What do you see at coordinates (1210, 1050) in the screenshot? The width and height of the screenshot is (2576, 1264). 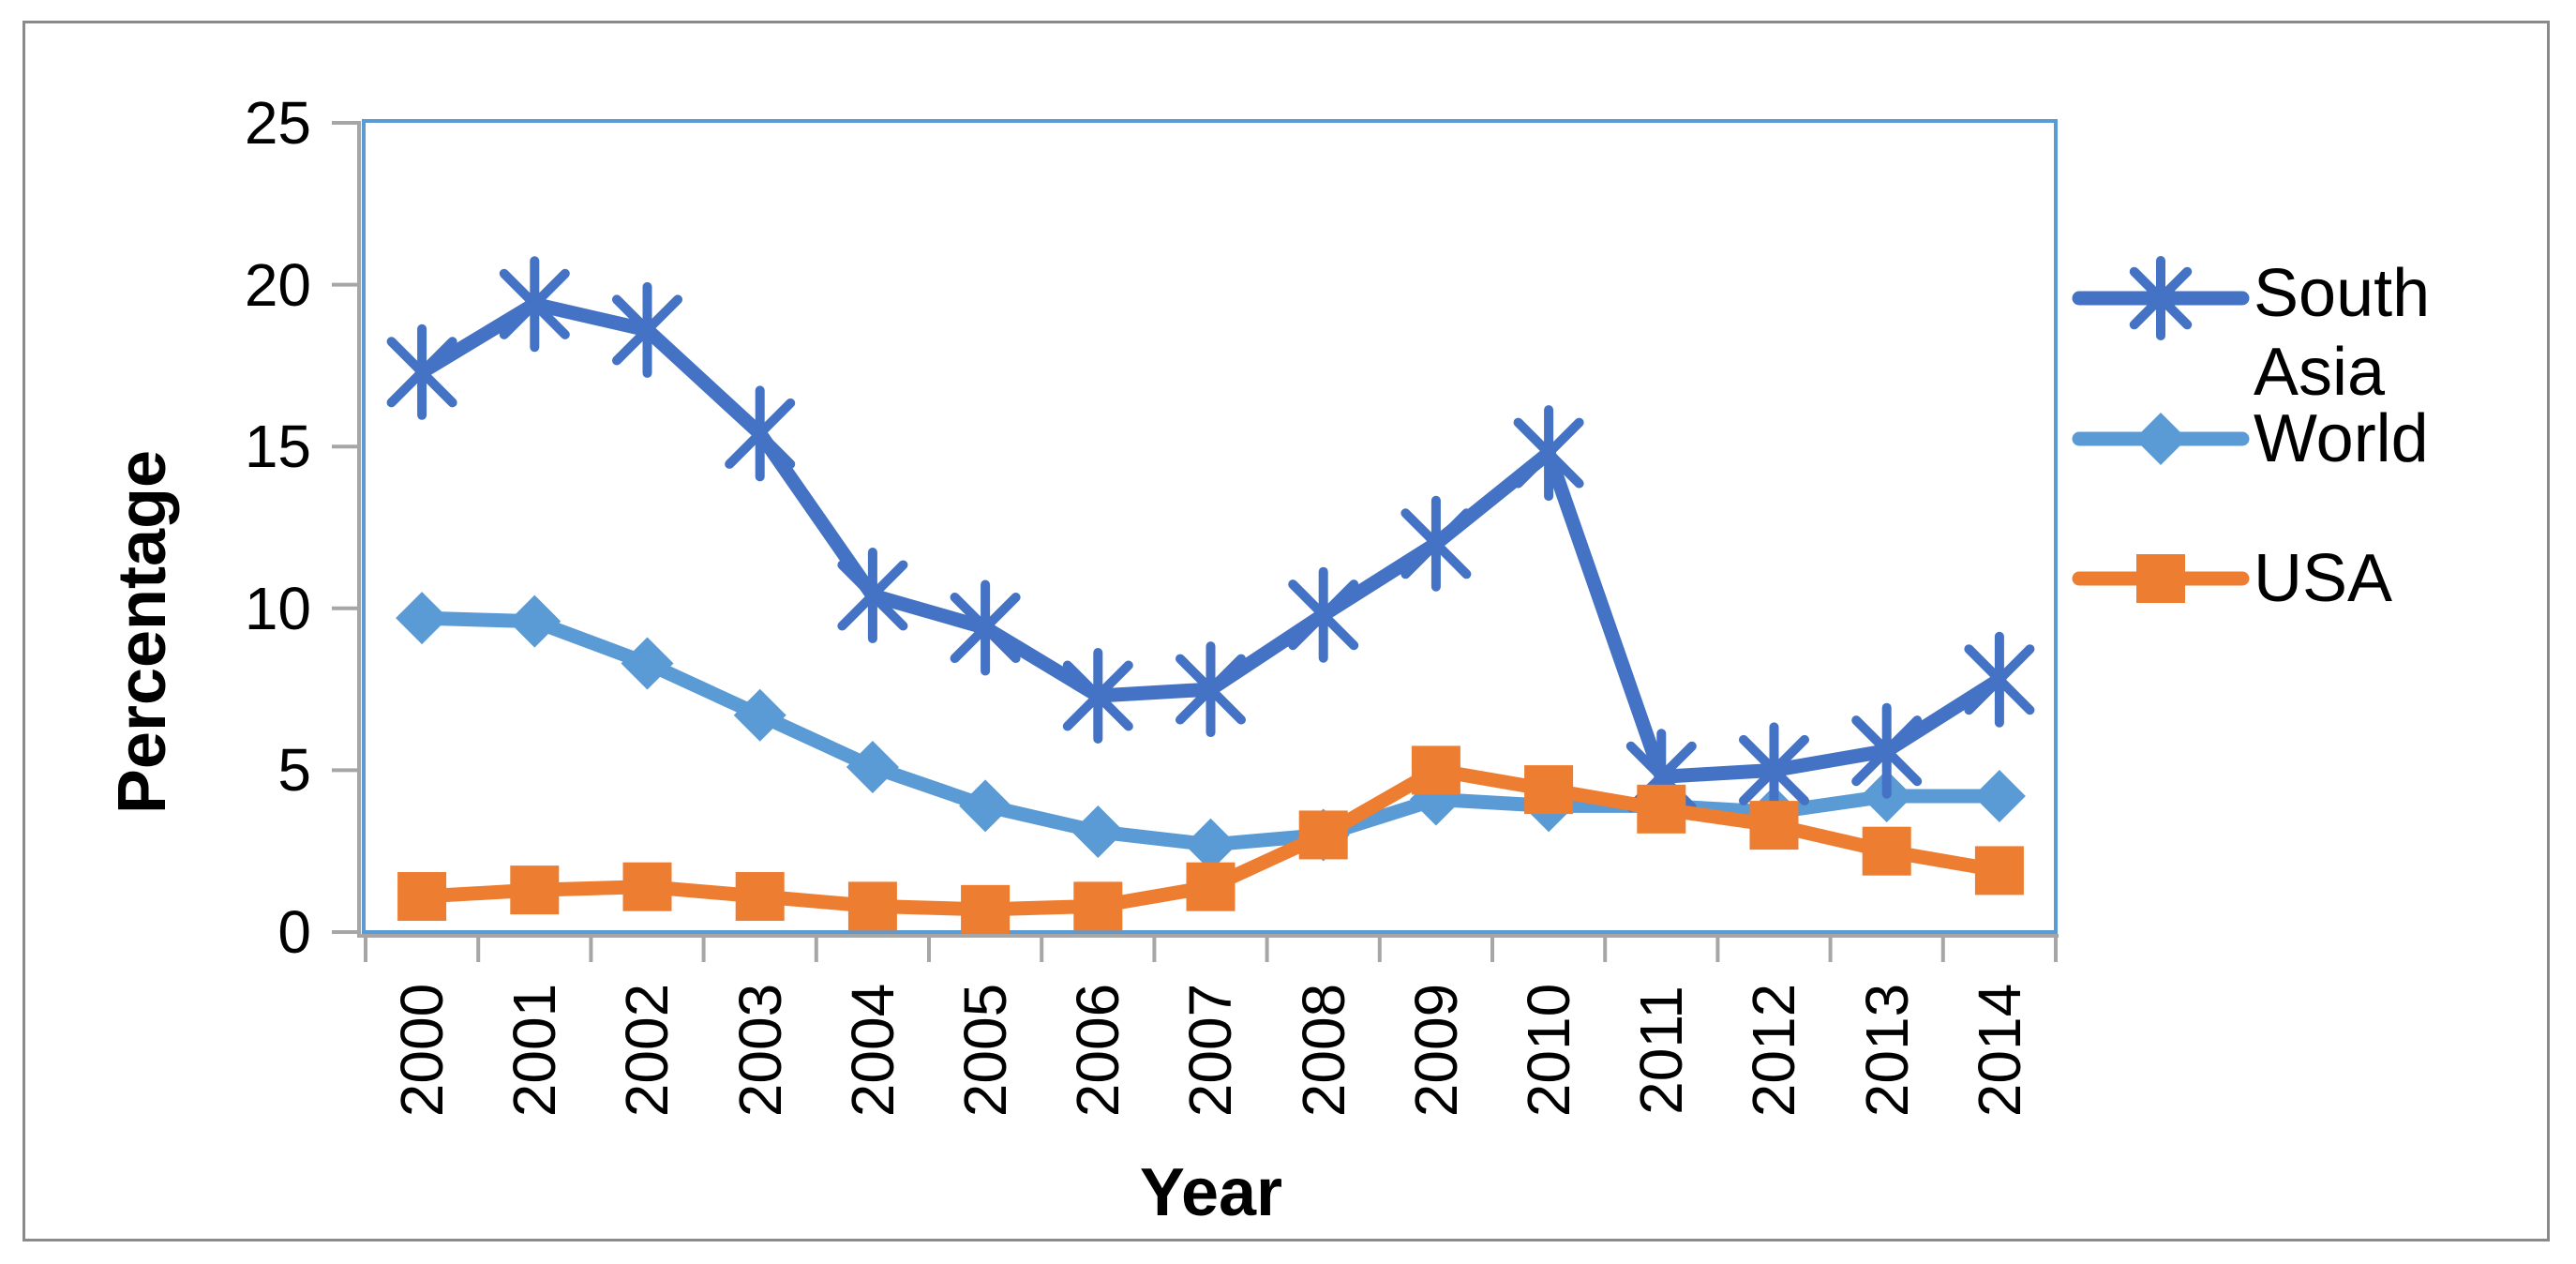 I see `x-tick-label-2007: 2007` at bounding box center [1210, 1050].